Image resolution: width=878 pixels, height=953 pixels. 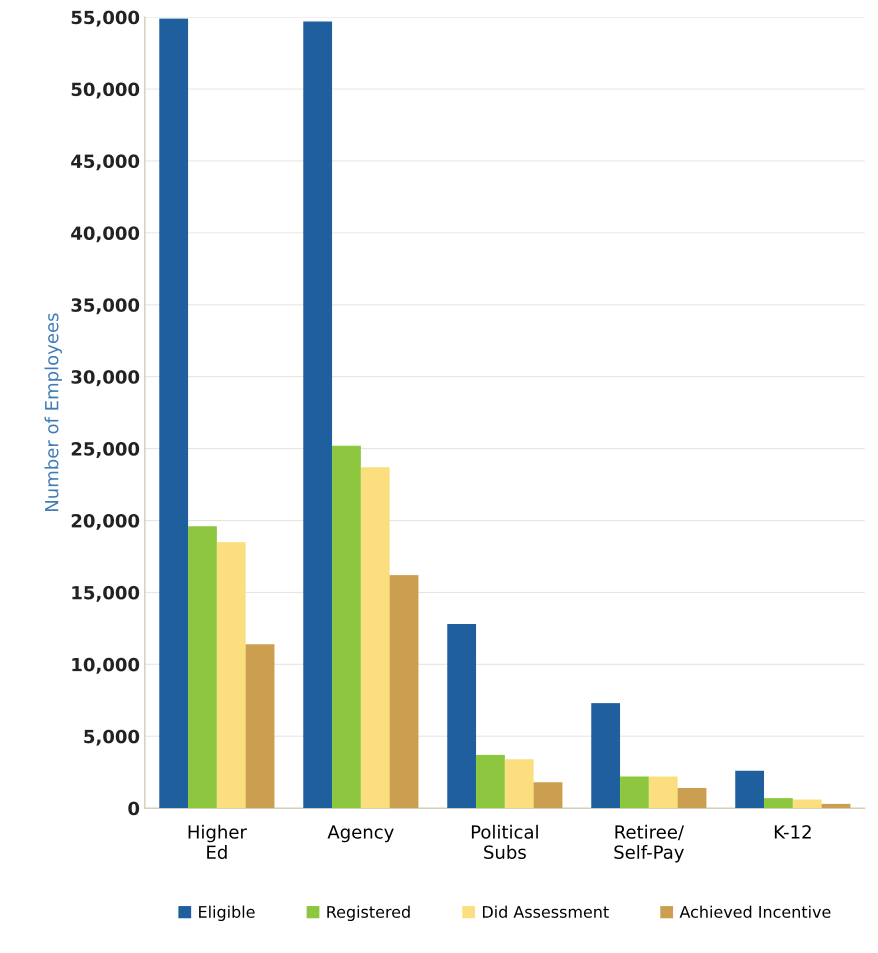 What do you see at coordinates (106, 306) in the screenshot?
I see `y-tick-label: 35,000` at bounding box center [106, 306].